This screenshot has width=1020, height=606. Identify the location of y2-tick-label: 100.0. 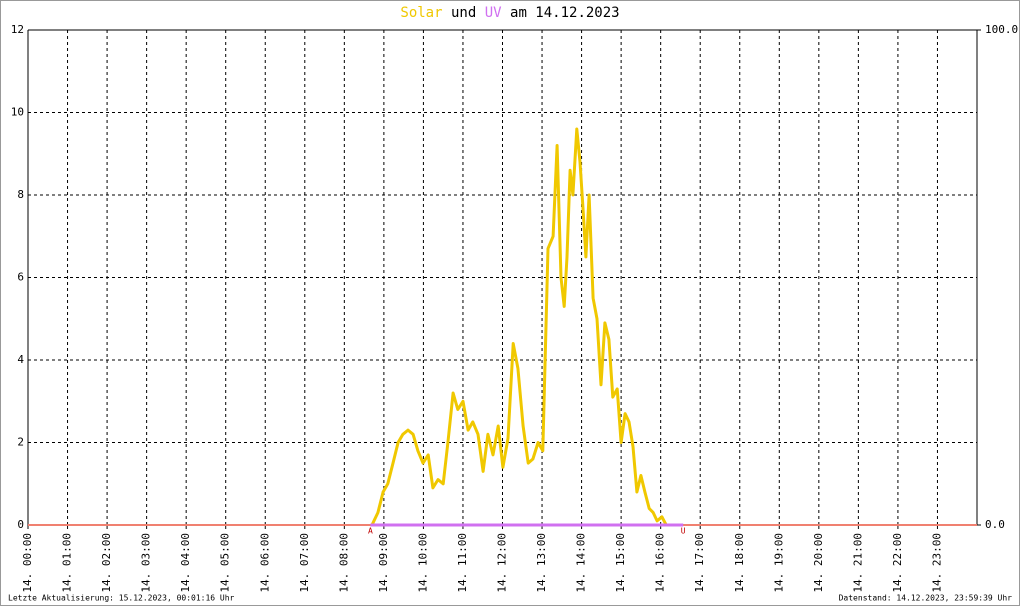
(1001, 29).